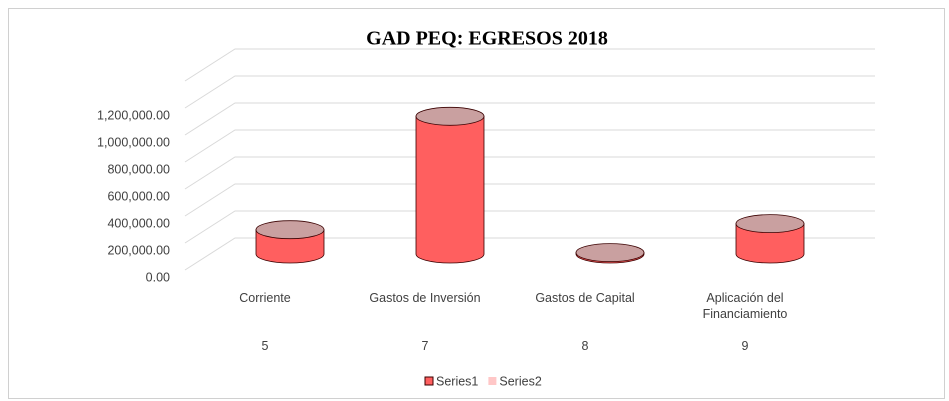  Describe the element at coordinates (745, 346) in the screenshot. I see `x-group-label: 9` at that location.